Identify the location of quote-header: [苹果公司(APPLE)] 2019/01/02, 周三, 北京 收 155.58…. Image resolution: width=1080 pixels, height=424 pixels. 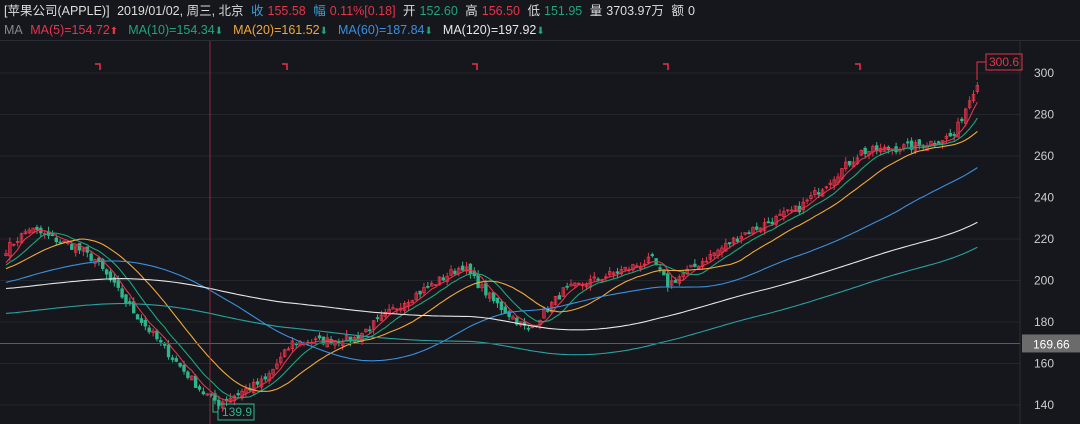
(351, 11).